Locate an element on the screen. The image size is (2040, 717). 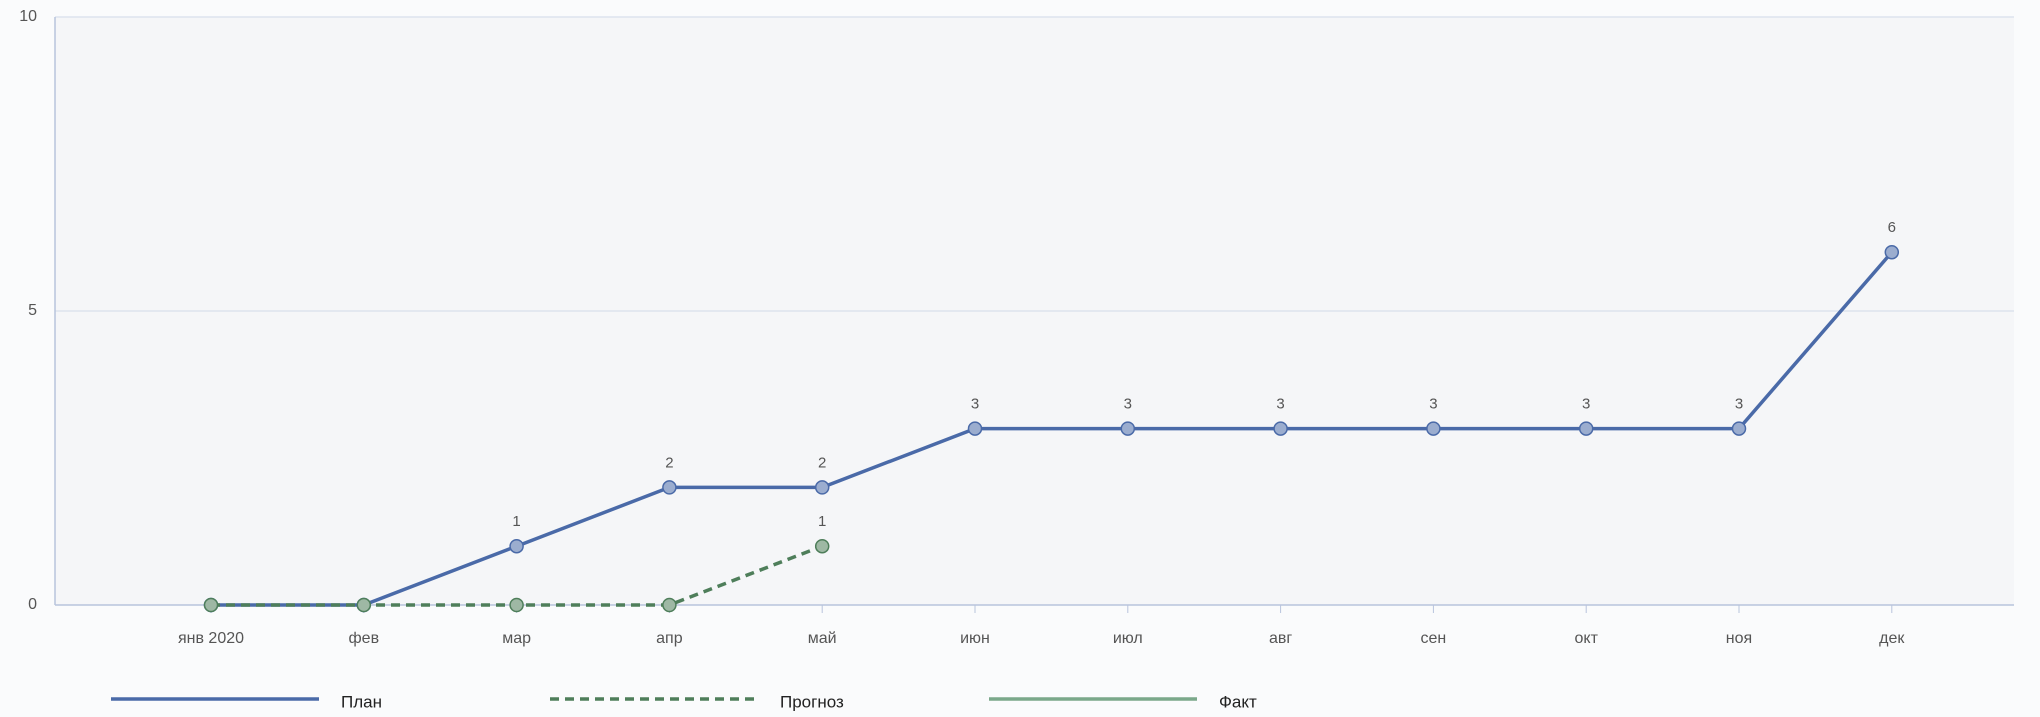
x-tick-label: янв 2020 is located at coordinates (211, 638).